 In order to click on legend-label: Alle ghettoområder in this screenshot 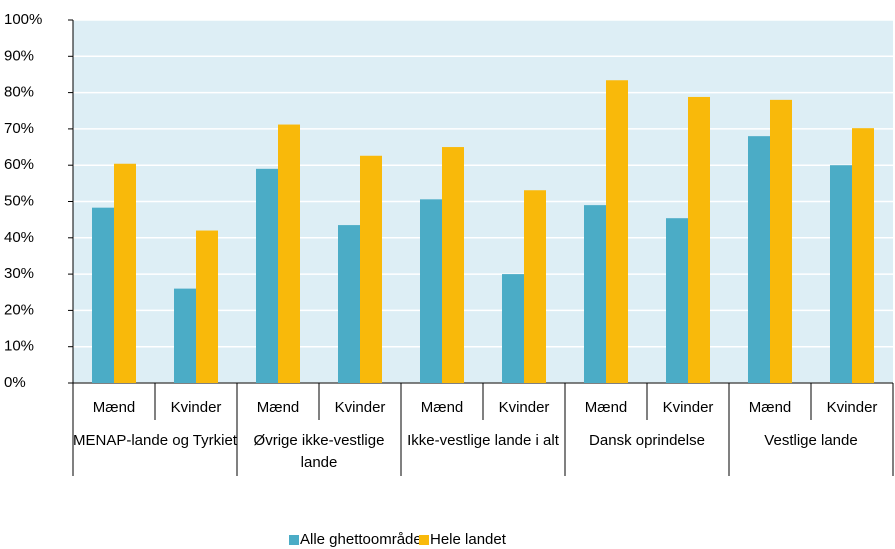, I will do `click(363, 539)`.